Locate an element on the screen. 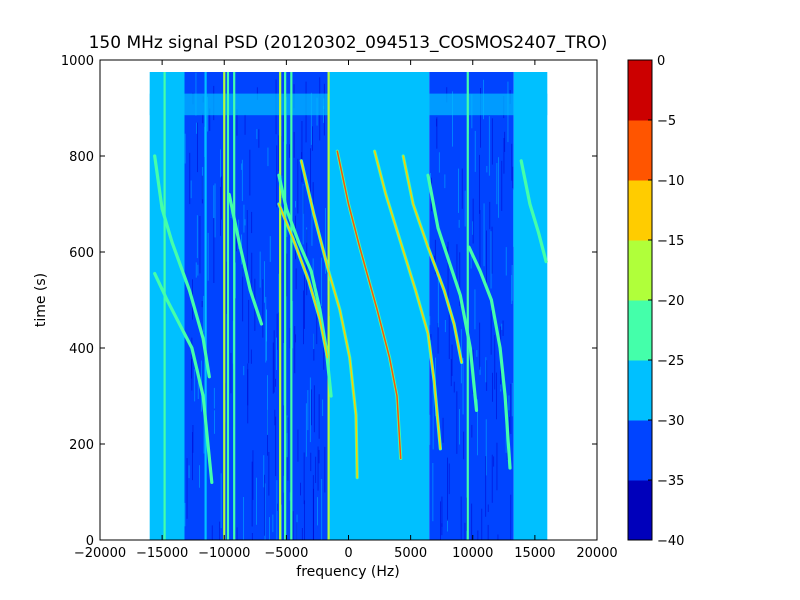  colorbar-tick-label: 0 is located at coordinates (661, 61).